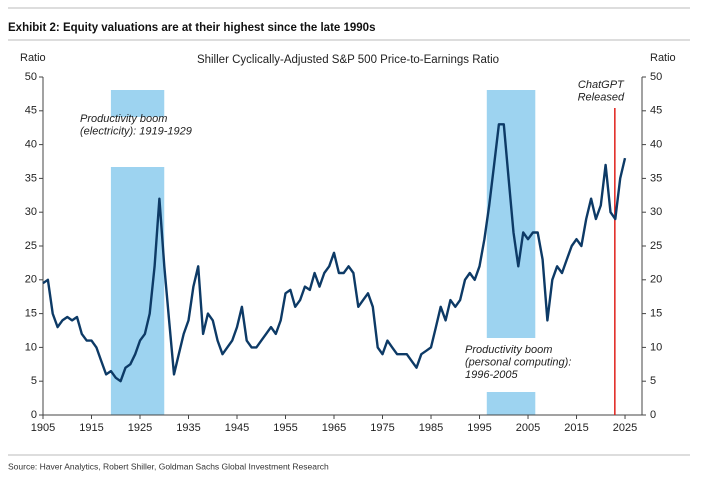 This screenshot has width=704, height=477. What do you see at coordinates (31, 246) in the screenshot?
I see `y-tick-label: 25` at bounding box center [31, 246].